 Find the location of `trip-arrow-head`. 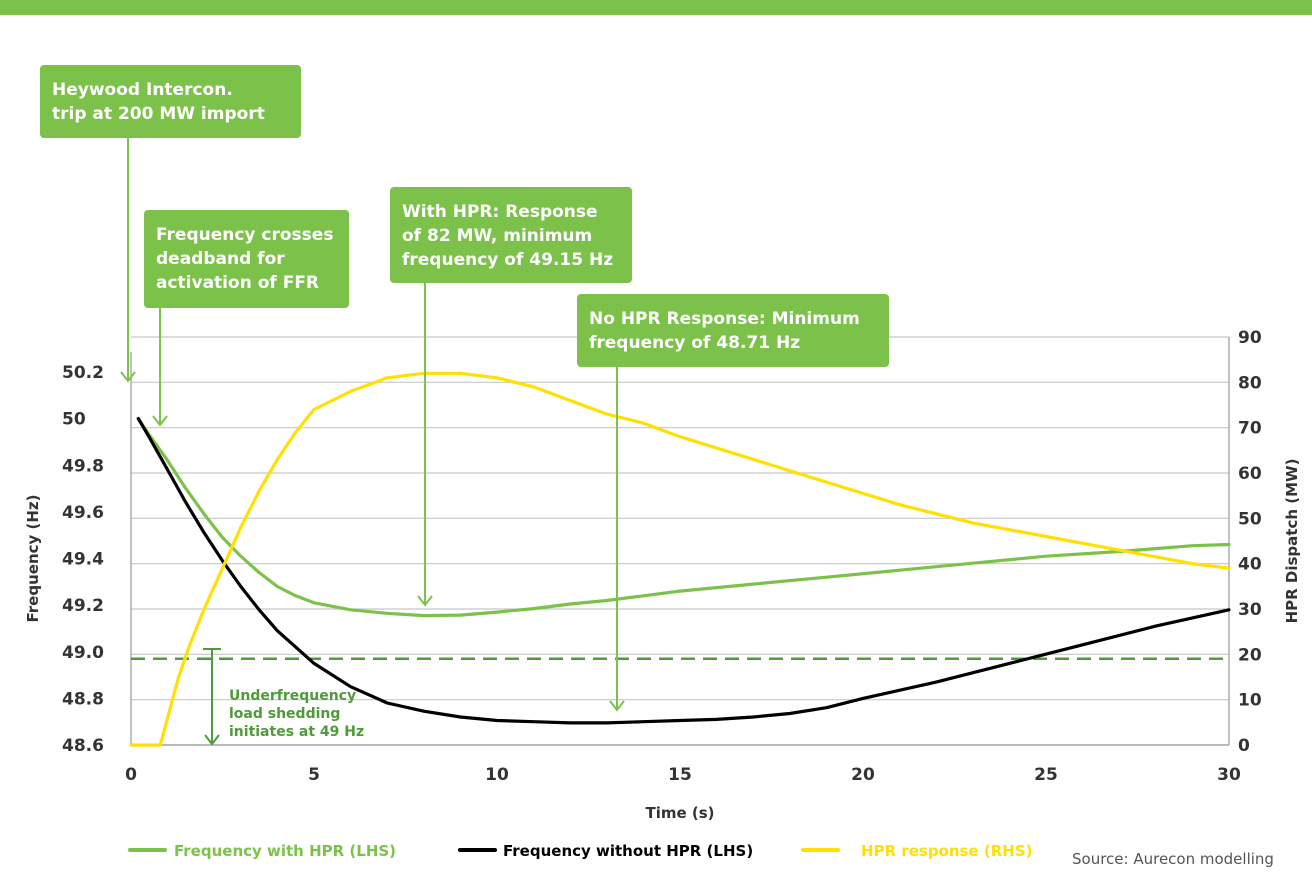

trip-arrow-head is located at coordinates (128, 377).